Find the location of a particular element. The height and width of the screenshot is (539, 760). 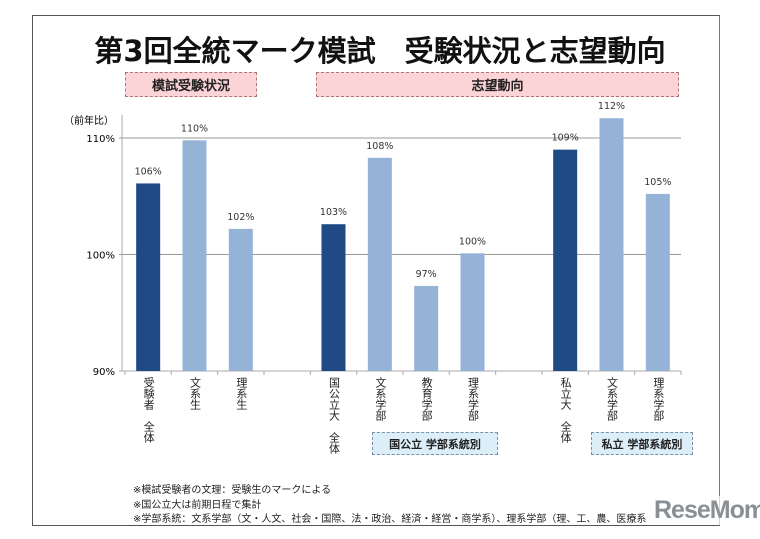

page-title: 第3回全統マーク模試 受験状況と志望動向 is located at coordinates (380, 51).